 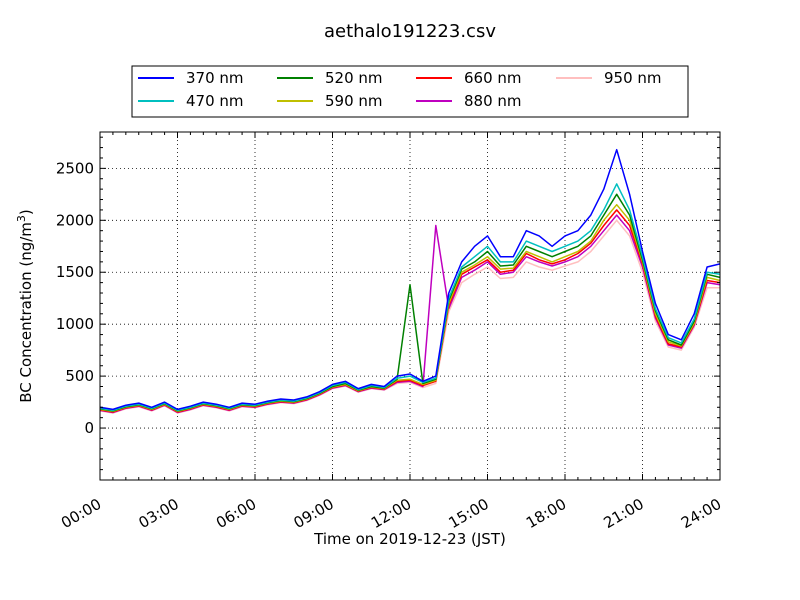 I want to click on legend-label: 880 nm, so click(x=493, y=101).